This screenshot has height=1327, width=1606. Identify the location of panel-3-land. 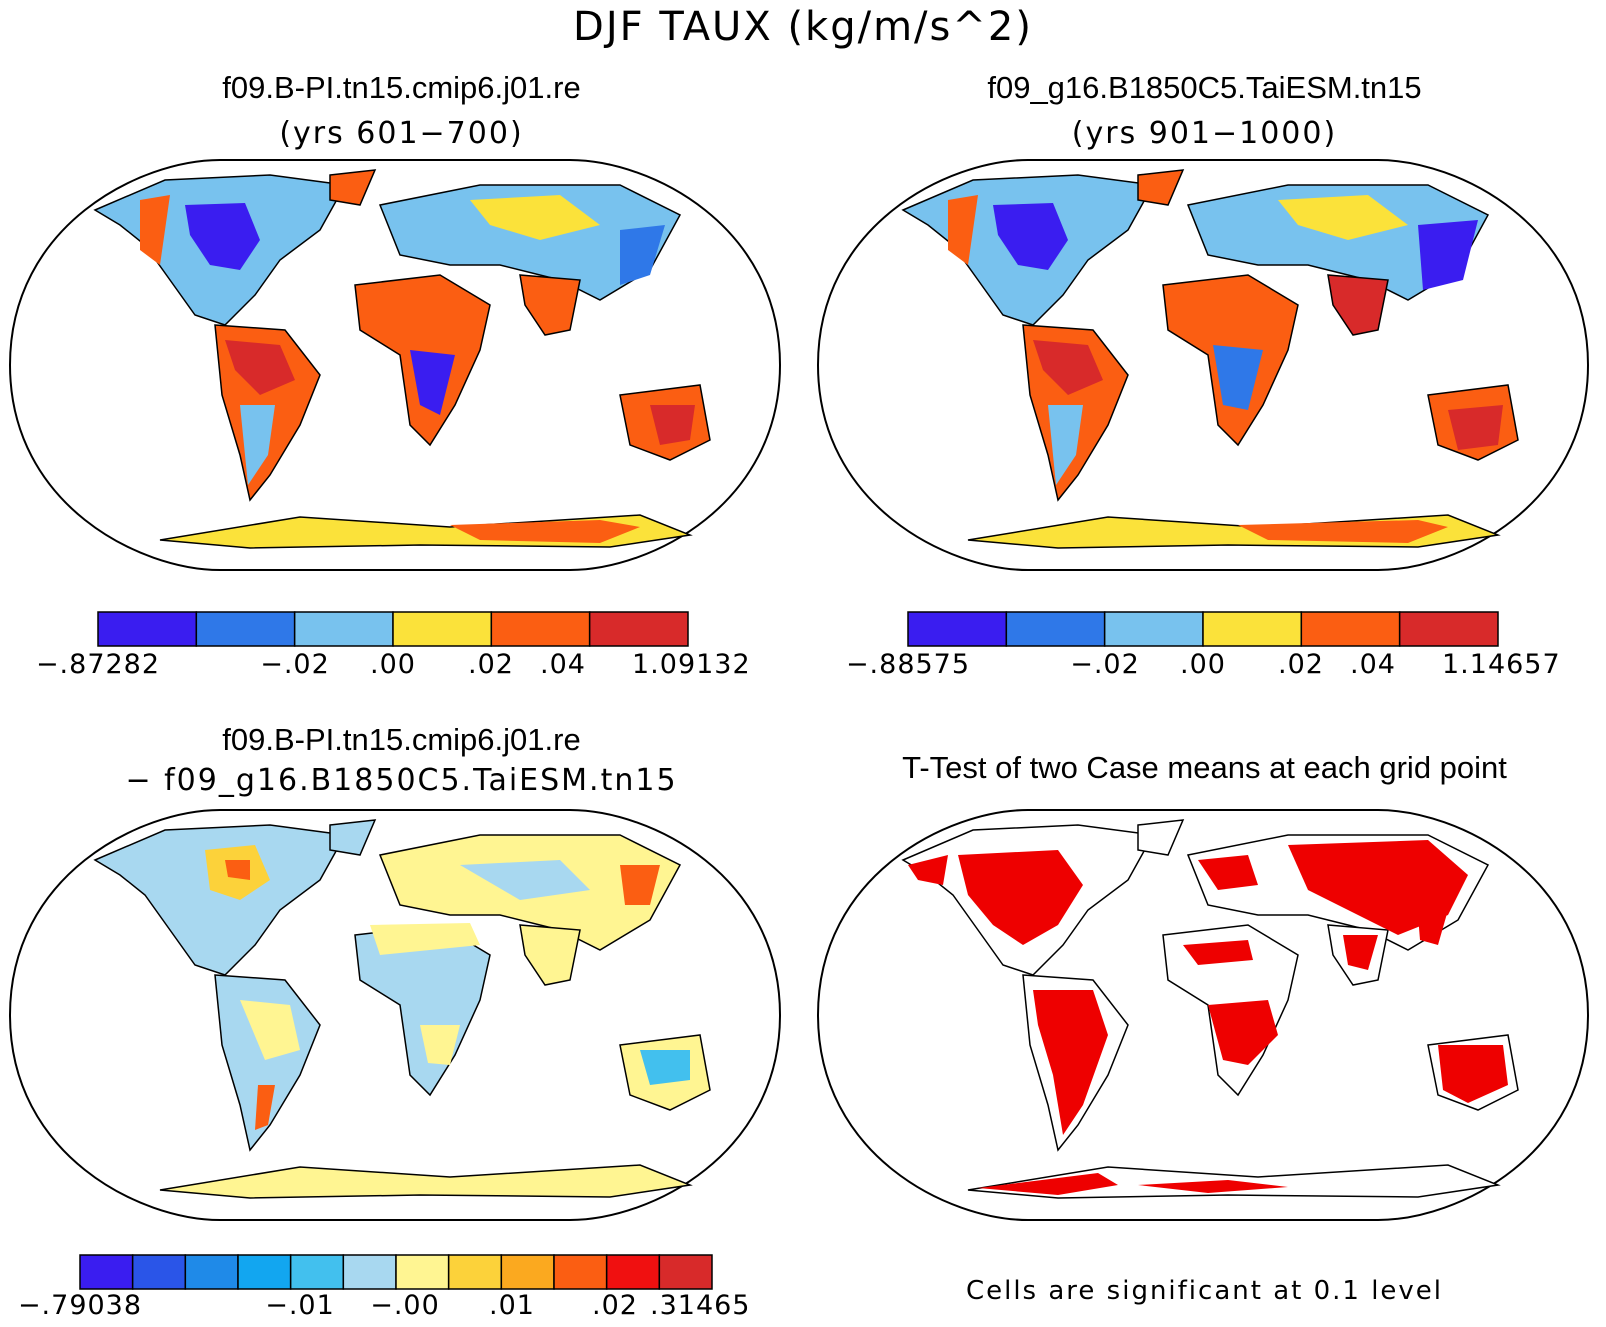
(402, 1009).